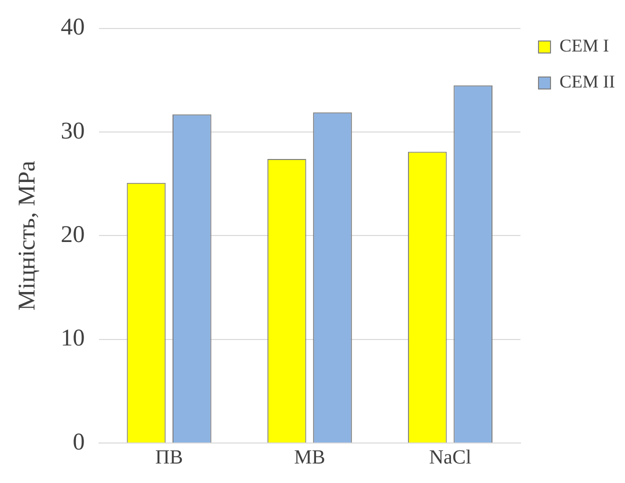 The height and width of the screenshot is (483, 625). What do you see at coordinates (450, 457) in the screenshot?
I see `x-tick-label: NaCl` at bounding box center [450, 457].